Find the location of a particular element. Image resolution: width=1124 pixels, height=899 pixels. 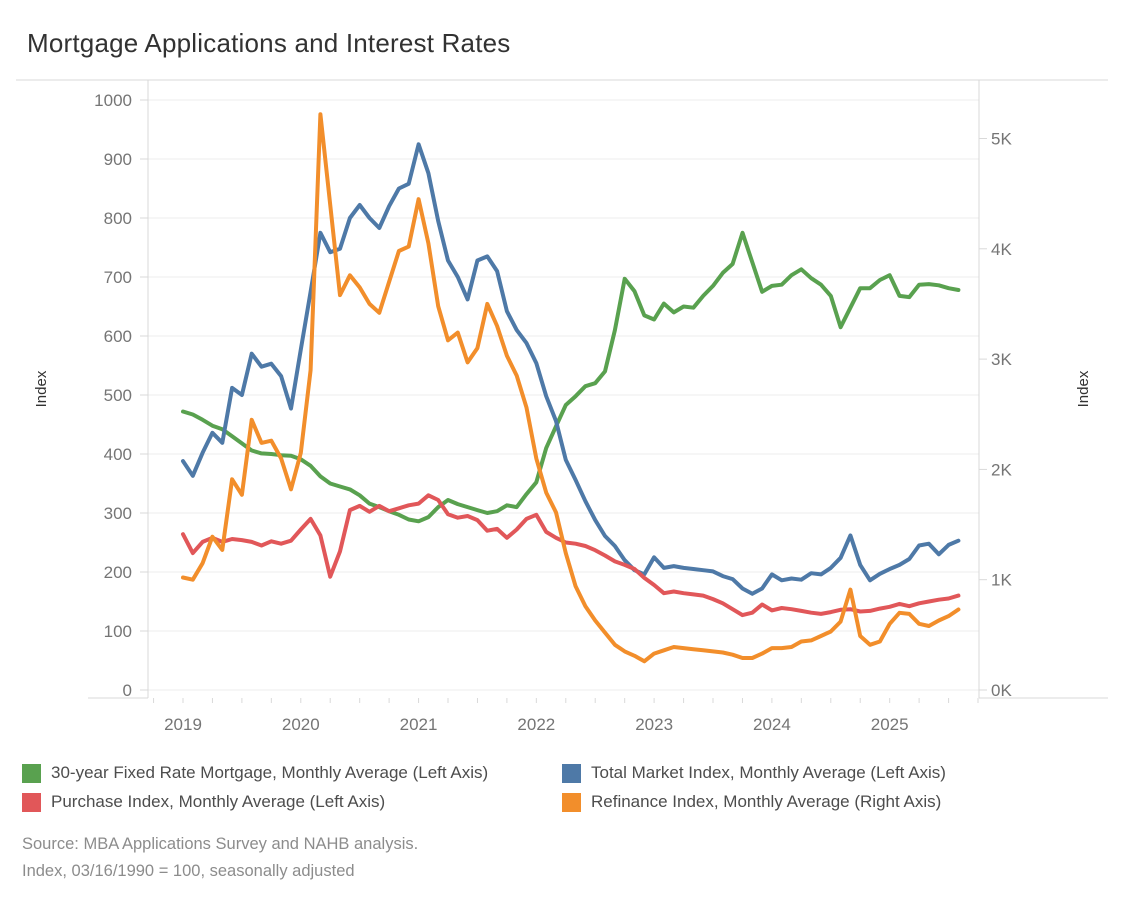

right-axis-tick-label: 5K is located at coordinates (1001, 139).